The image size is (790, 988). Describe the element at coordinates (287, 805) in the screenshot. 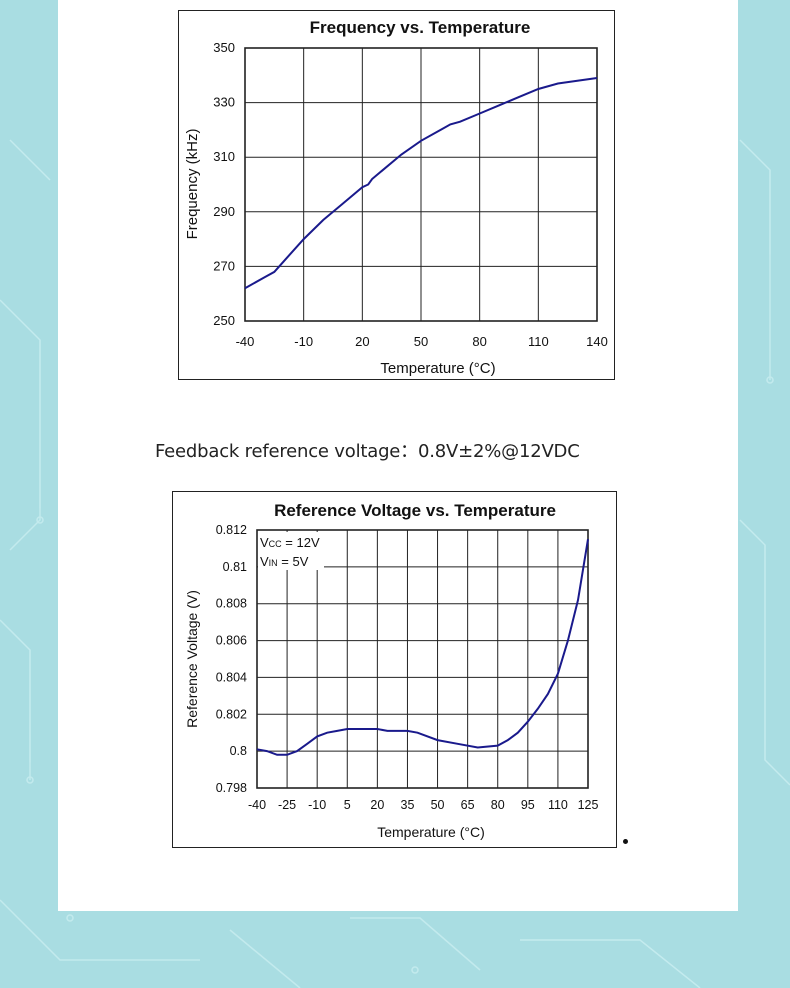

I see `x-tick-label: -25` at that location.